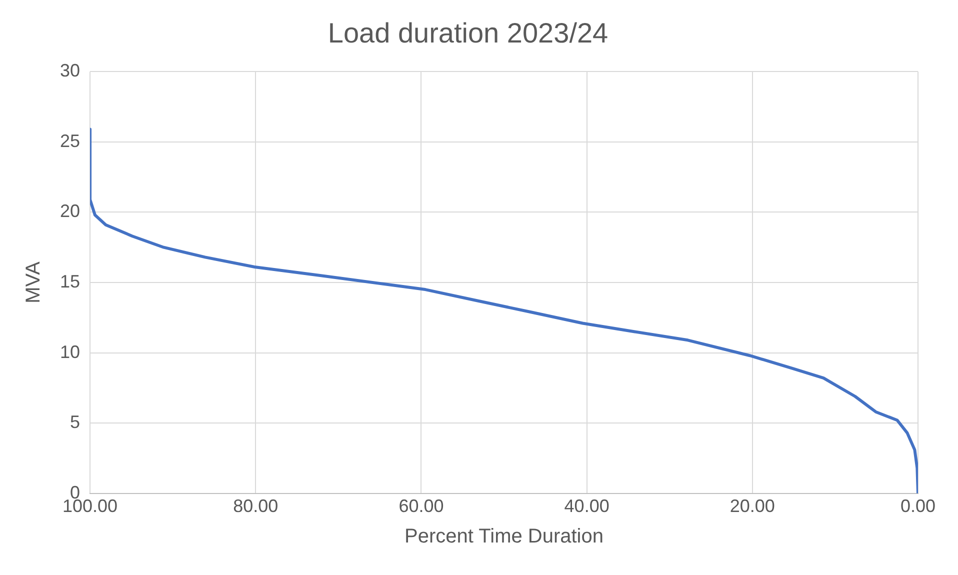 This screenshot has width=958, height=575. I want to click on x-tick-label: 80.00, so click(255, 506).